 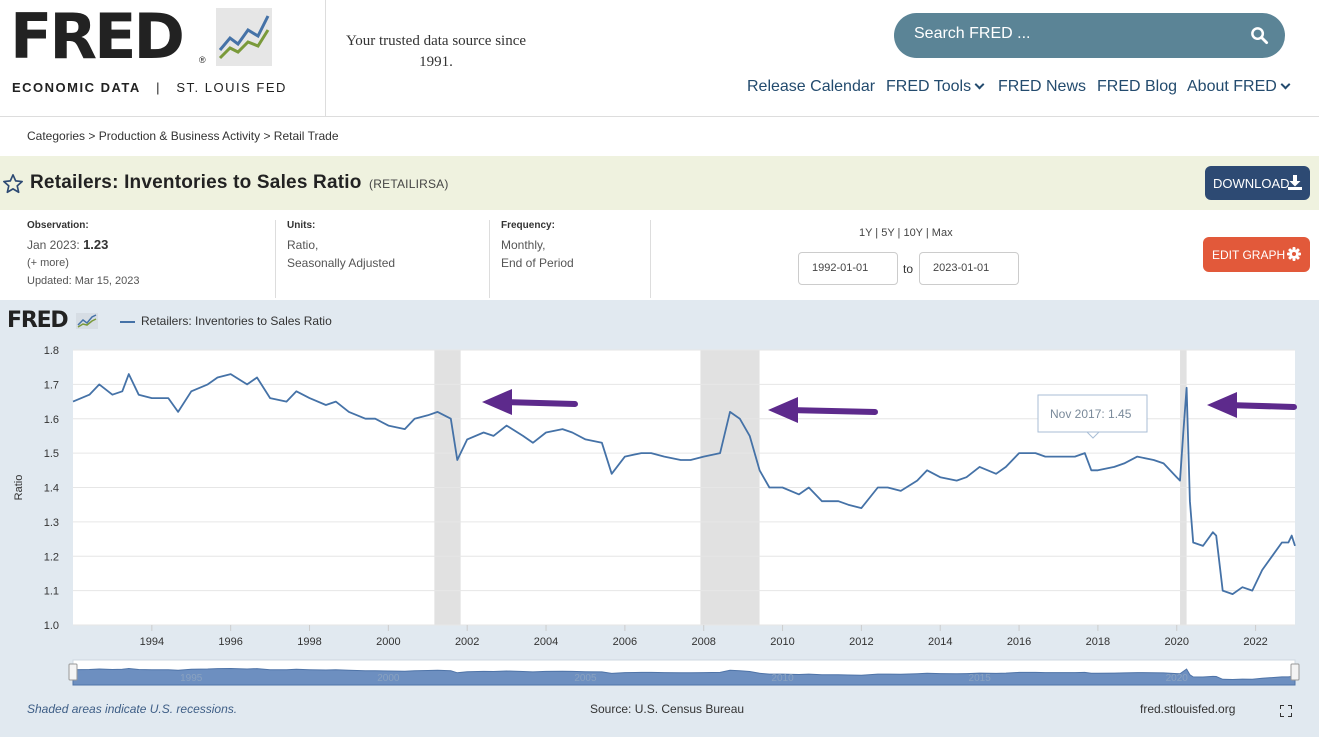 I want to click on logo-subtitle-org: ST. LOUIS FED, so click(x=231, y=87).